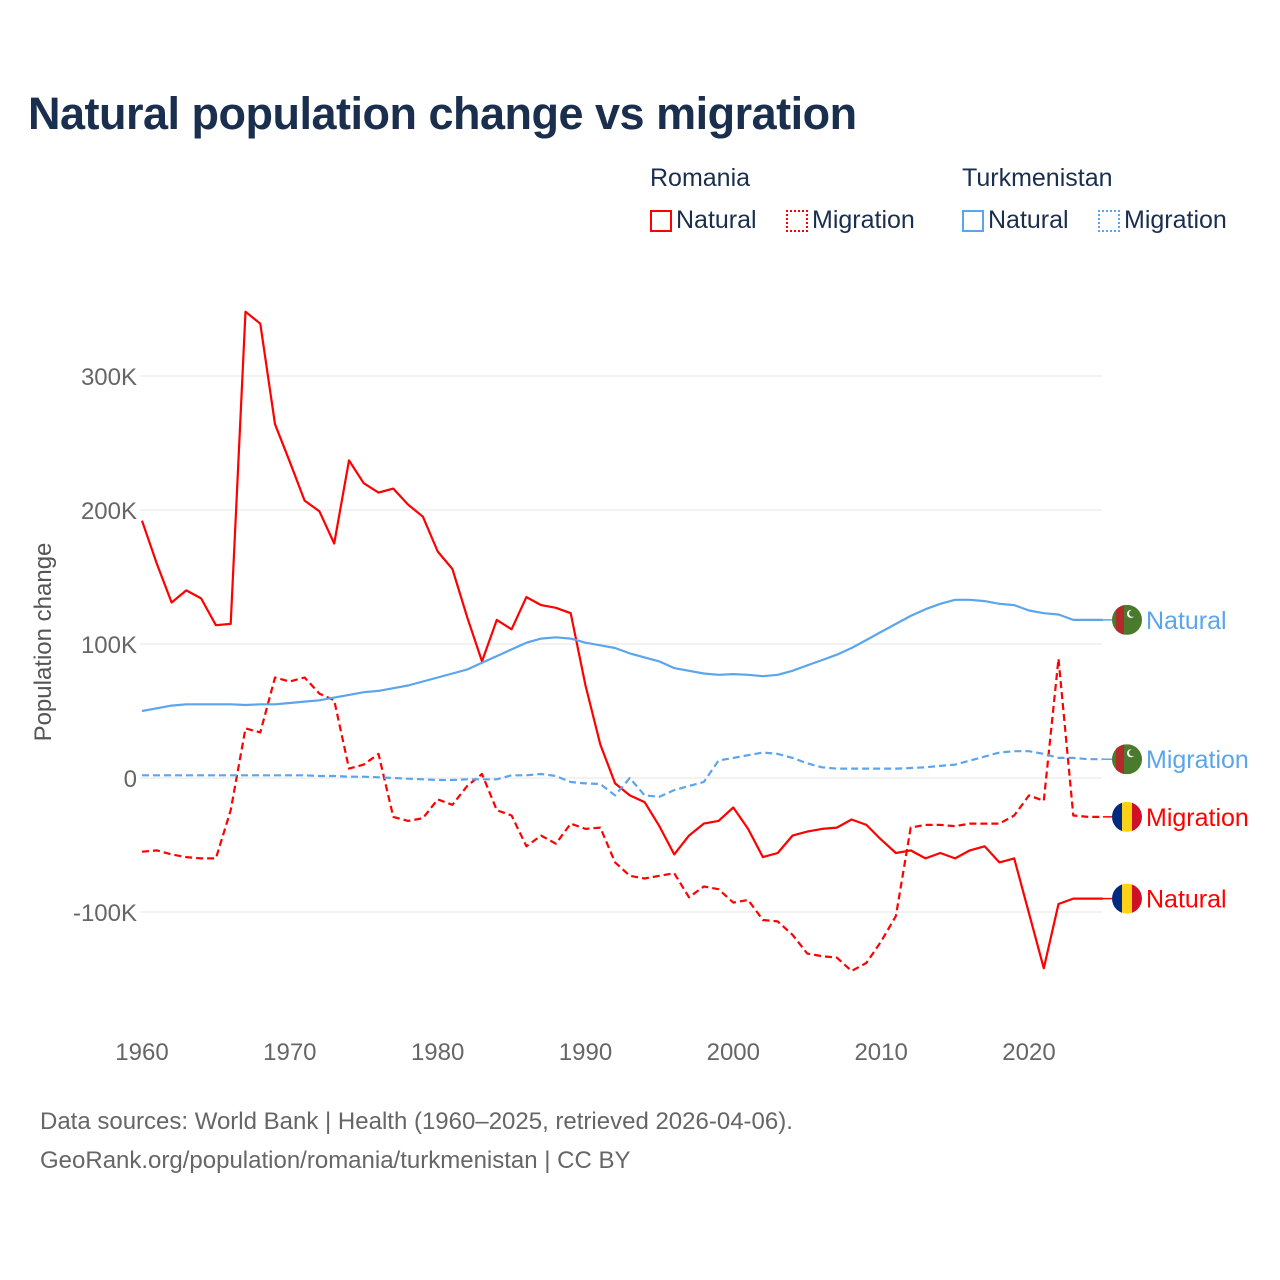  Describe the element at coordinates (109, 377) in the screenshot. I see `y-tick-label: 300K` at that location.